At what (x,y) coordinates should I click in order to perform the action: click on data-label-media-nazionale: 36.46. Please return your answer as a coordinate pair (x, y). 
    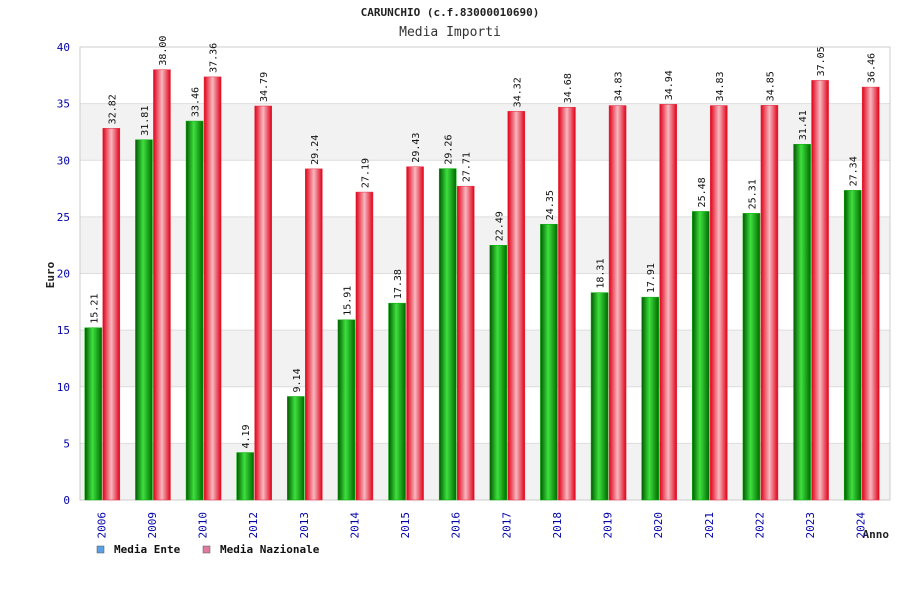
    Looking at the image, I should click on (872, 68).